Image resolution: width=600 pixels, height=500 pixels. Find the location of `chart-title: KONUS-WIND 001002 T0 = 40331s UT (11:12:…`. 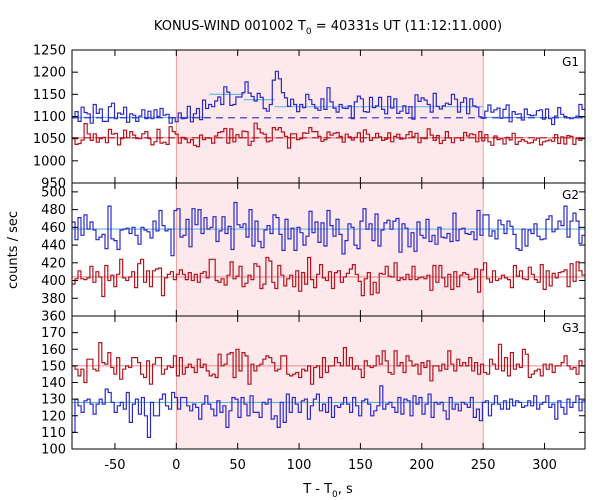

chart-title: KONUS-WIND 001002 T0 = 40331s UT (11:12:… is located at coordinates (328, 28).